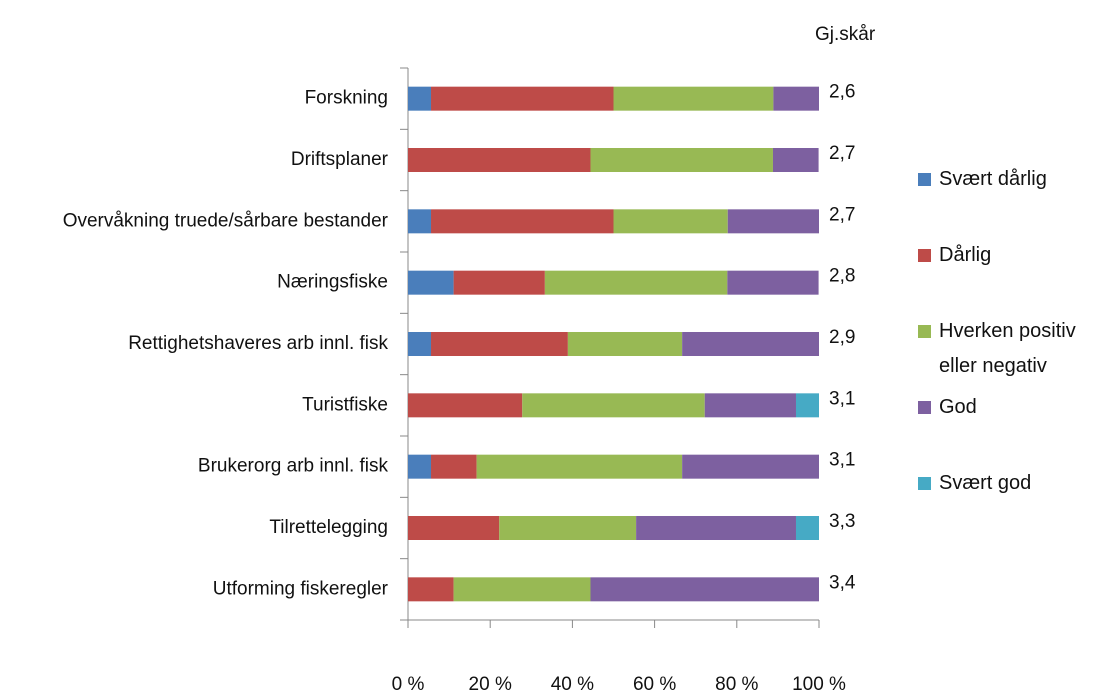 The image size is (1110, 693). Describe the element at coordinates (328, 527) in the screenshot. I see `y-tick-label: Tilrettelegging` at that location.